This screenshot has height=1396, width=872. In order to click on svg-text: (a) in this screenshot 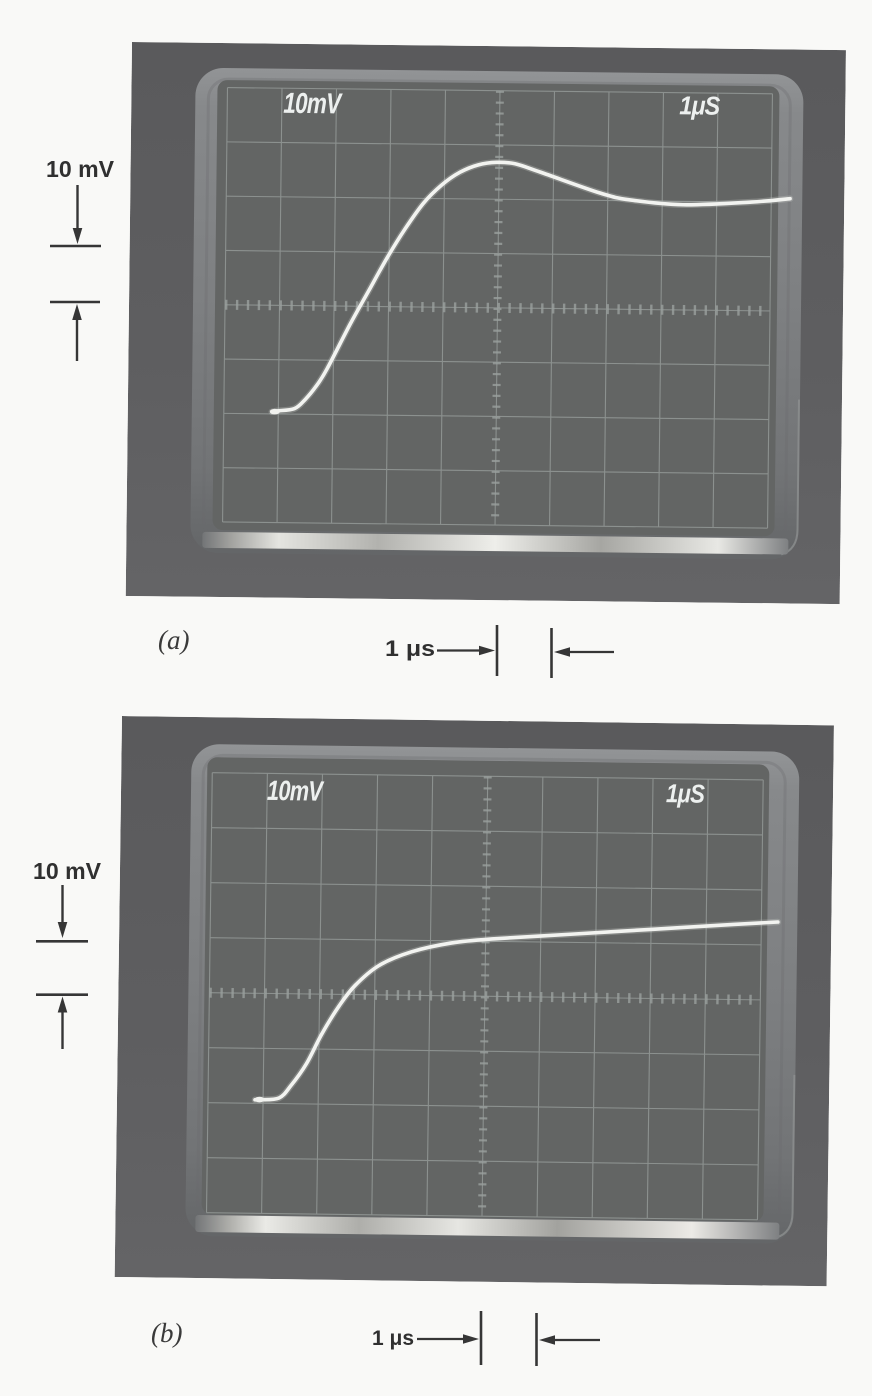, I will do `click(173, 640)`.